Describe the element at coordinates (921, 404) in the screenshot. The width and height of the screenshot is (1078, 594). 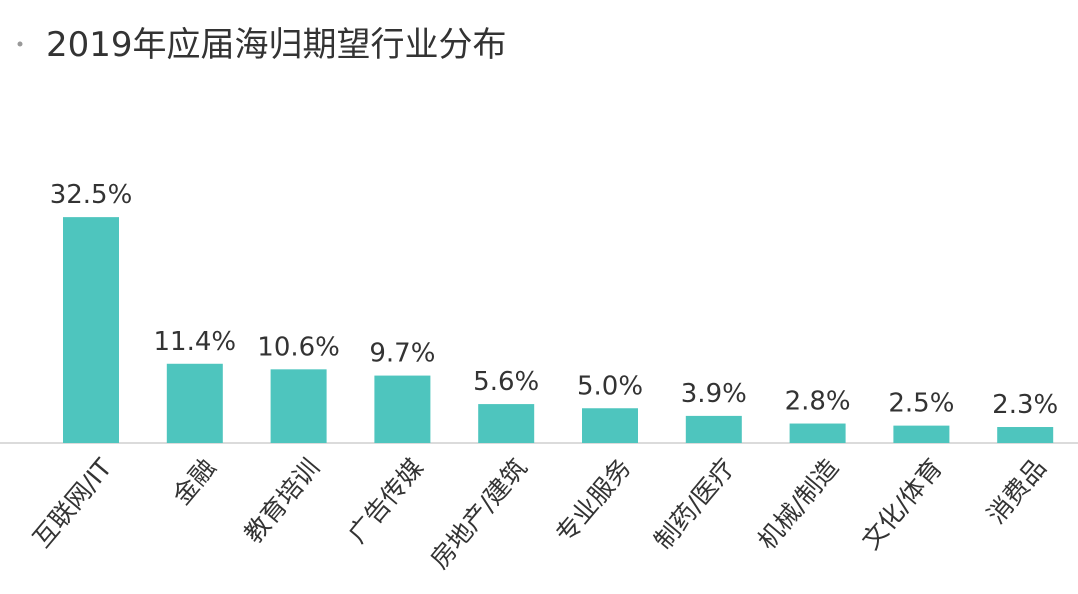
I see `value-label: 2.5%` at that location.